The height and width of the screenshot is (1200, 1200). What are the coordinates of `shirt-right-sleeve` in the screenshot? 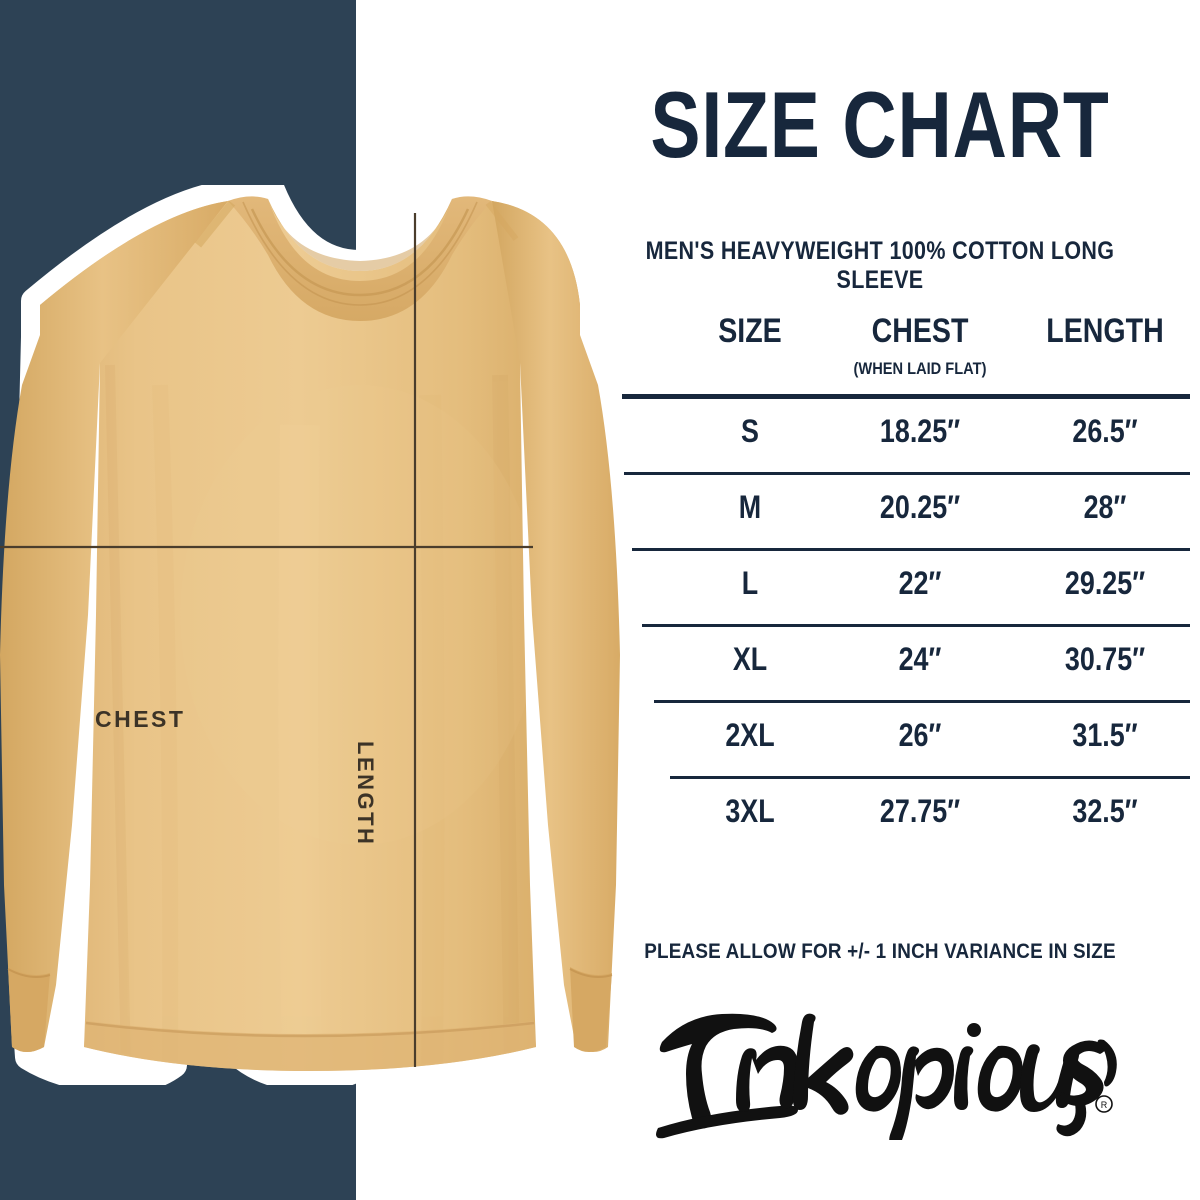 It's located at (556, 626).